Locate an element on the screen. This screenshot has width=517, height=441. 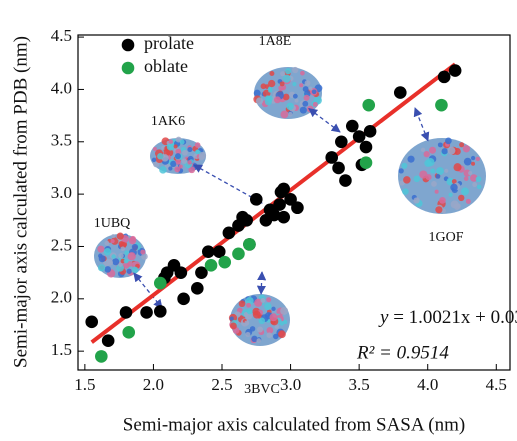
legend-marker is located at coordinates (128, 68).